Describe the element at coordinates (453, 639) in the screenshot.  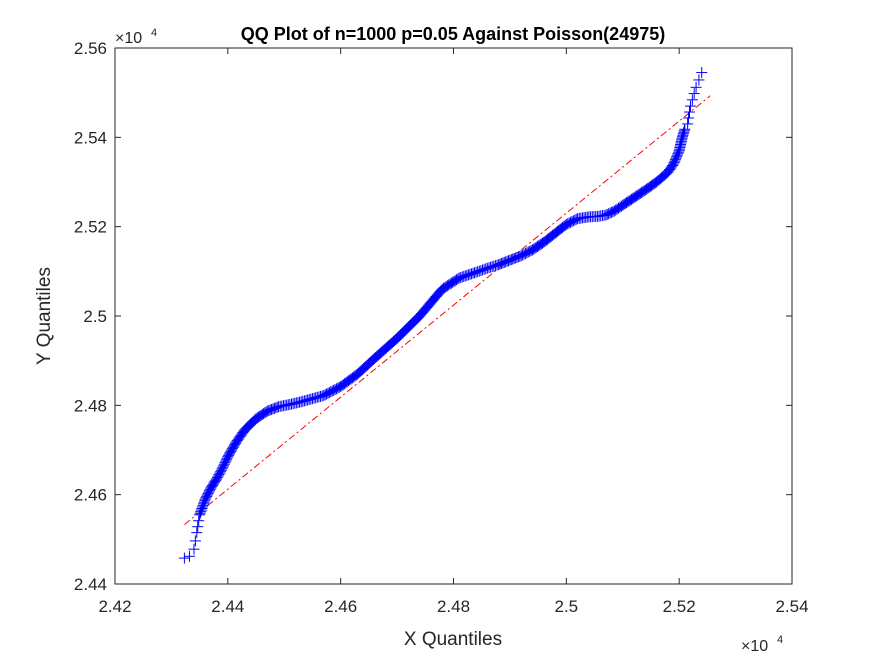
I see `x-axis-label: X Quantiles` at that location.